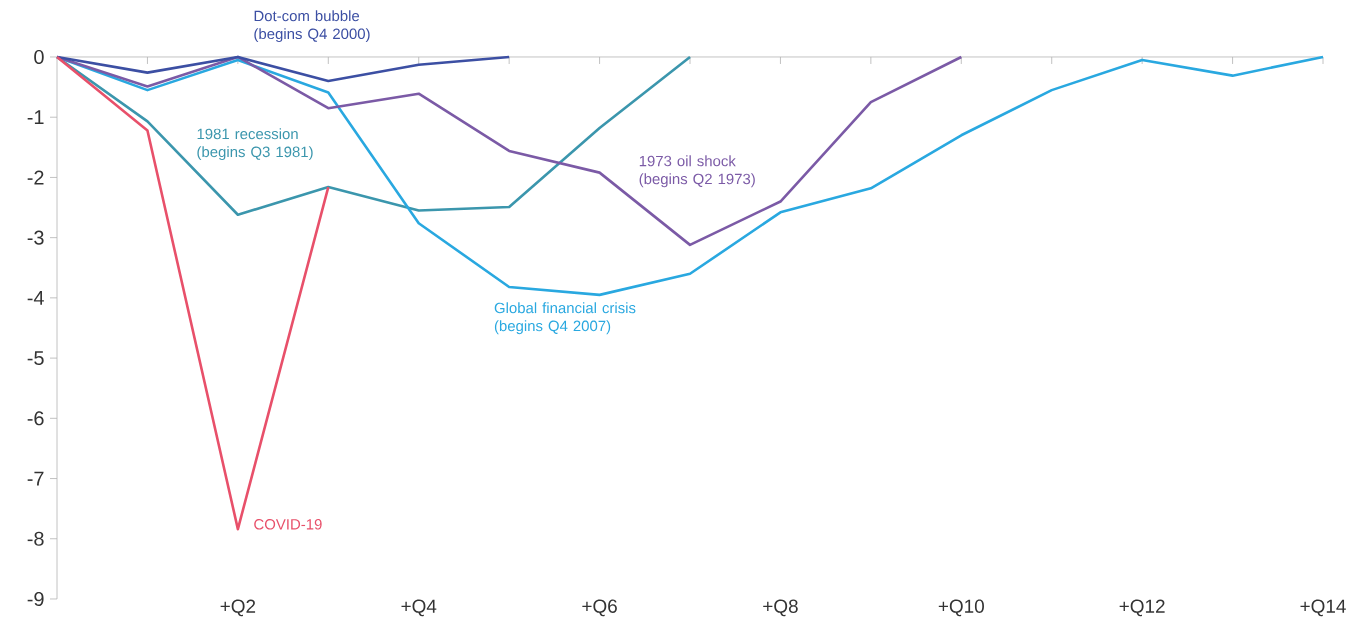  Describe the element at coordinates (35, 298) in the screenshot. I see `y-tick-label: -4` at that location.